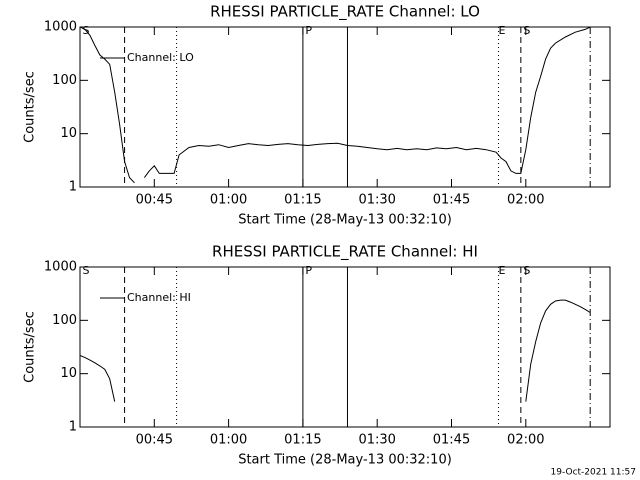  I want to click on chart-title: RHESSI PARTICLE_RATE Channel: HI, so click(345, 252).